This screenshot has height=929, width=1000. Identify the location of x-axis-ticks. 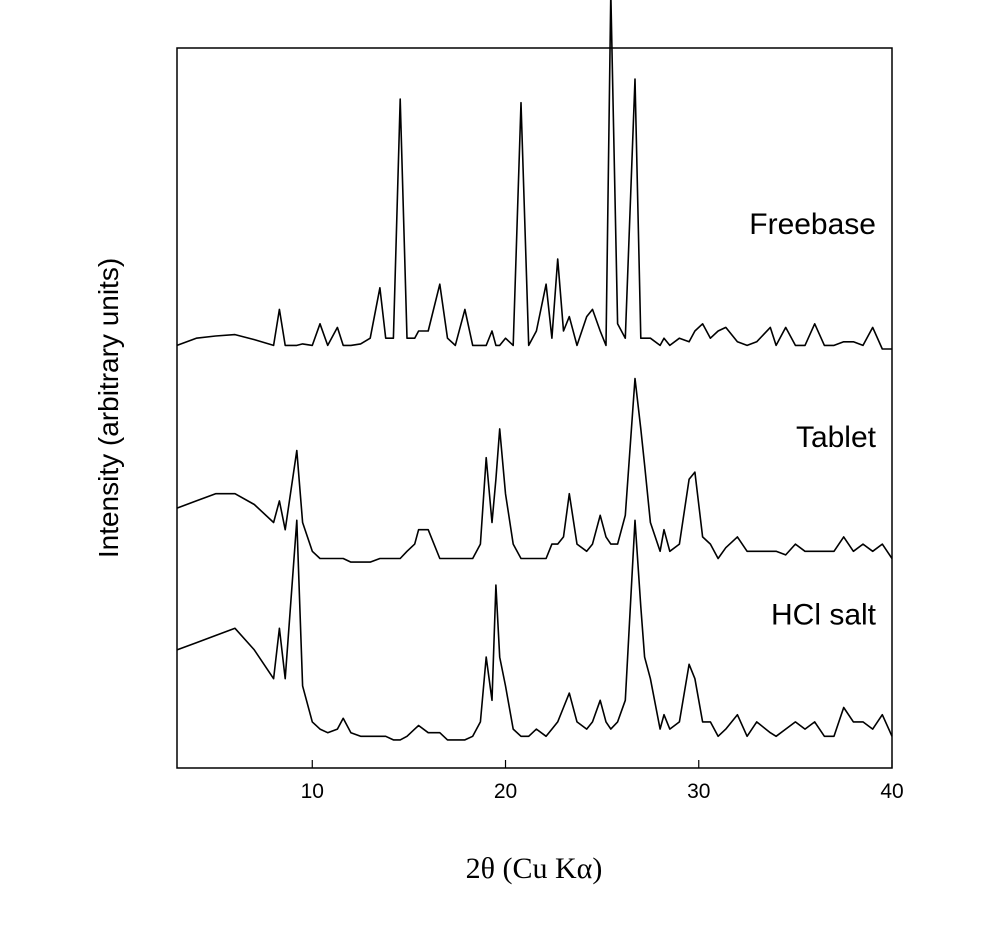
(602, 764).